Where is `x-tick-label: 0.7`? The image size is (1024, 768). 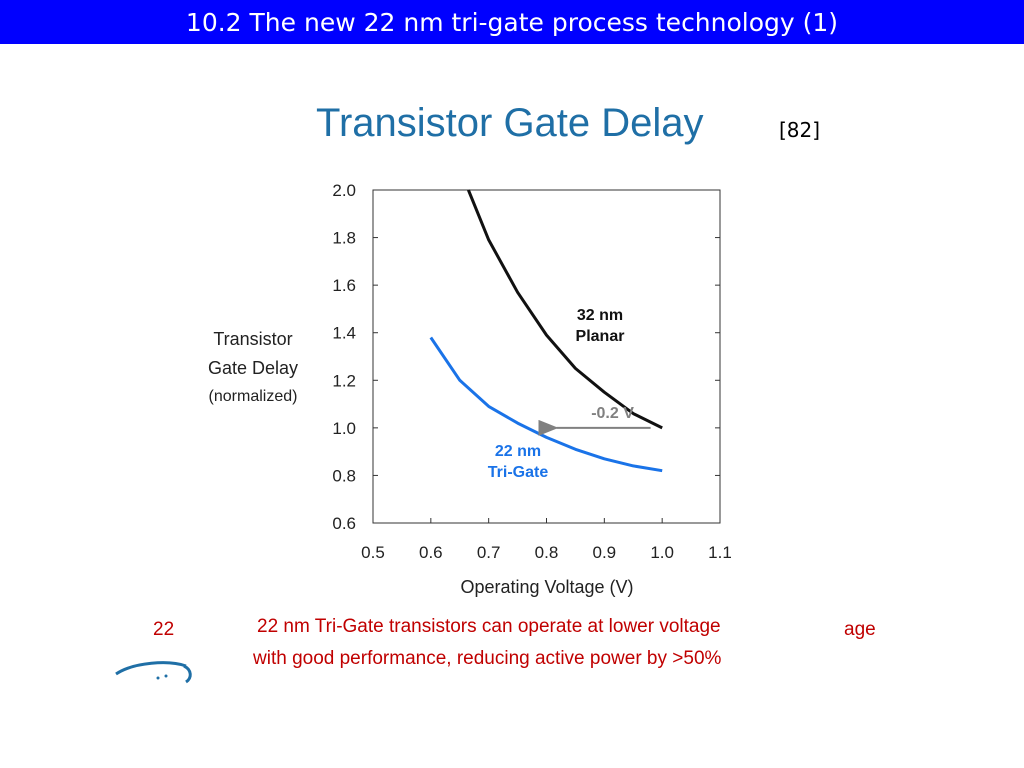
x-tick-label: 0.7 is located at coordinates (489, 552).